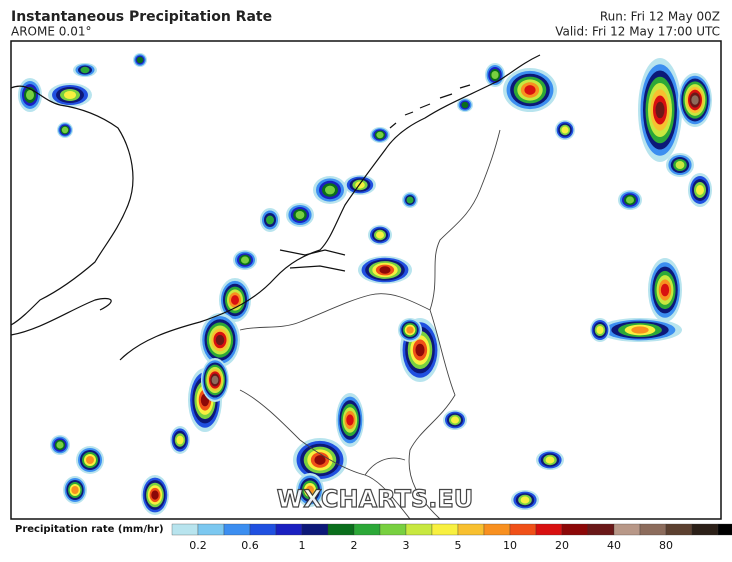 This screenshot has height=562, width=732. Describe the element at coordinates (51, 32) in the screenshot. I see `model: AROME 0.01°` at that location.